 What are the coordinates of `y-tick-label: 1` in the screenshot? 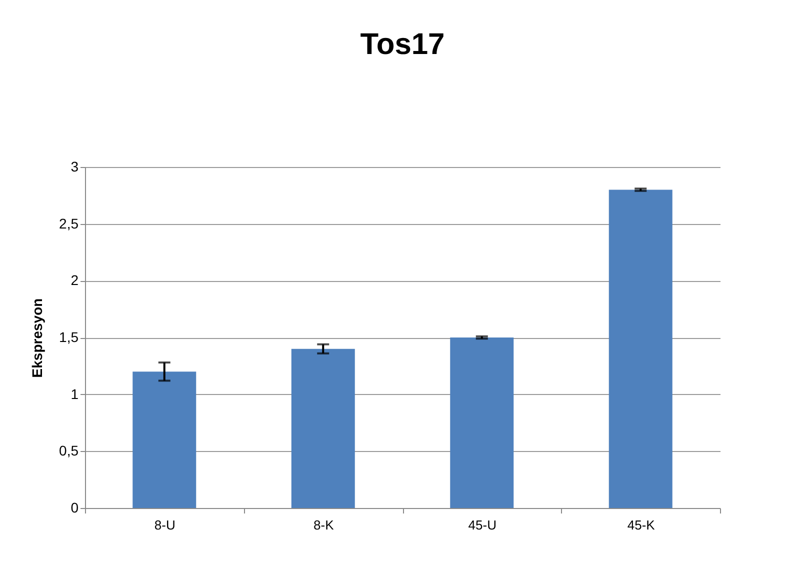 It's located at (74, 394).